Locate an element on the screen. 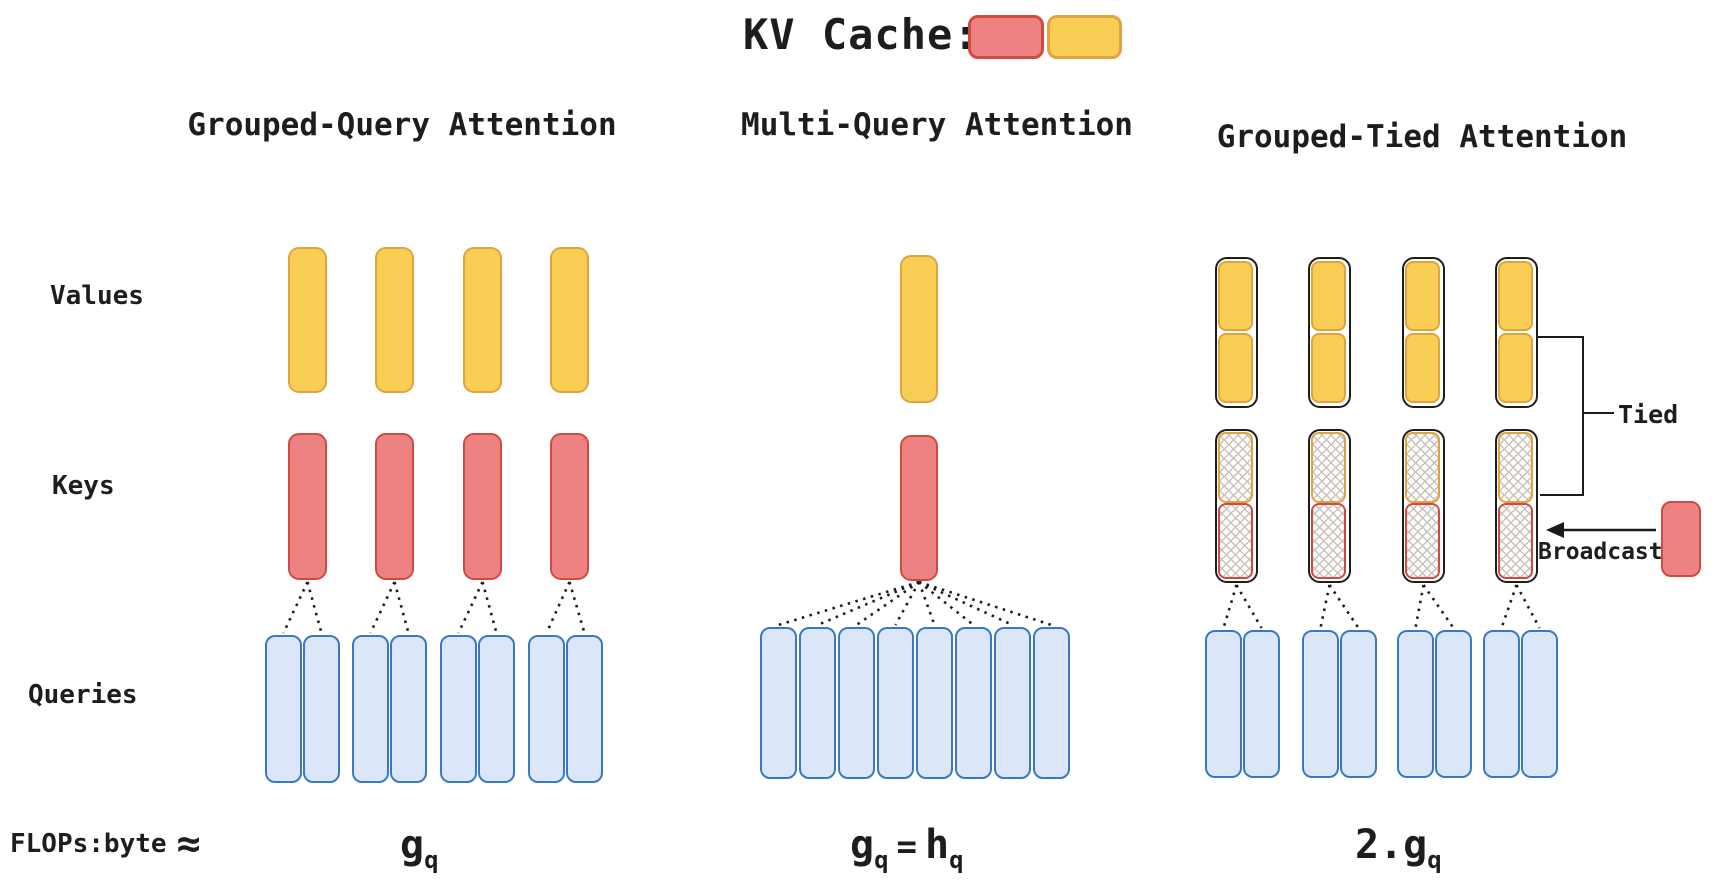  flops-formula-gqa: gq is located at coordinates (419, 847).